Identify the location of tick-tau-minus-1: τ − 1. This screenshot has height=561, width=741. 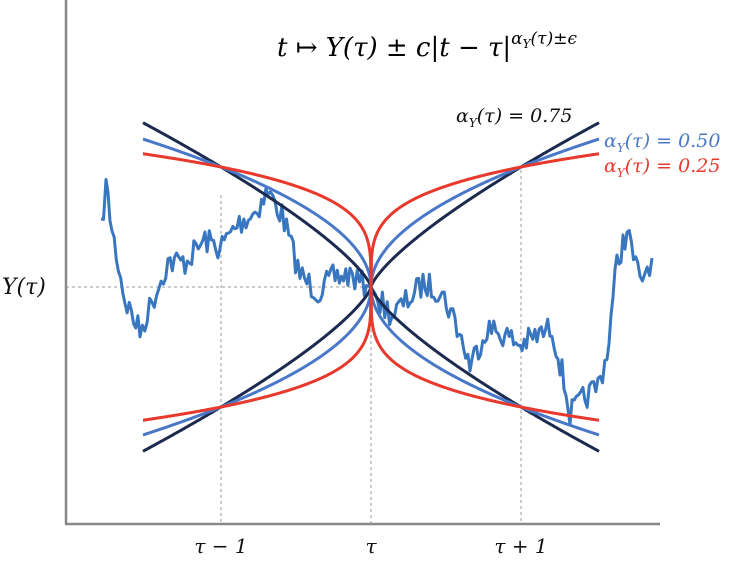
(220, 546).